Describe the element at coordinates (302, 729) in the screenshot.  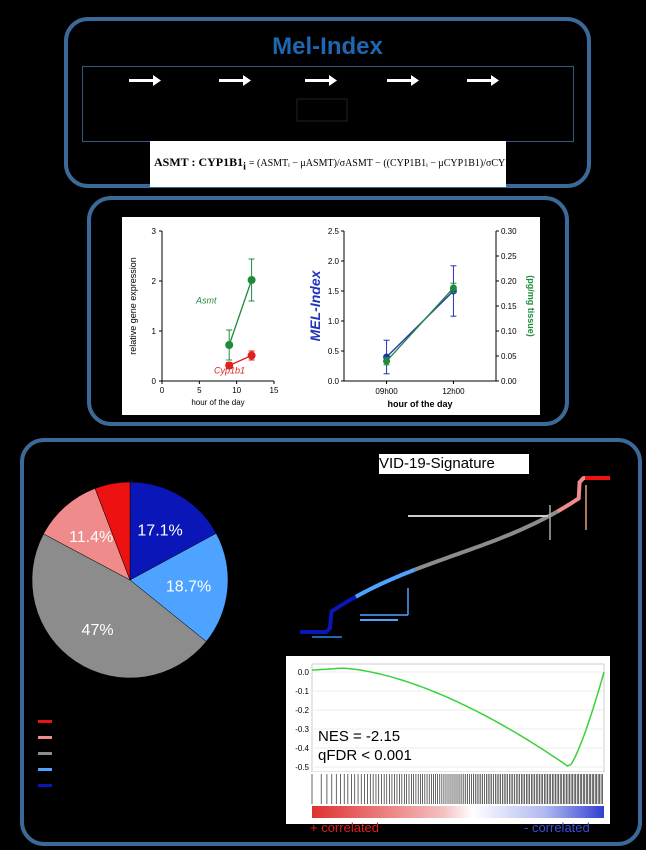
I see `y-tick-label: -0.3` at that location.